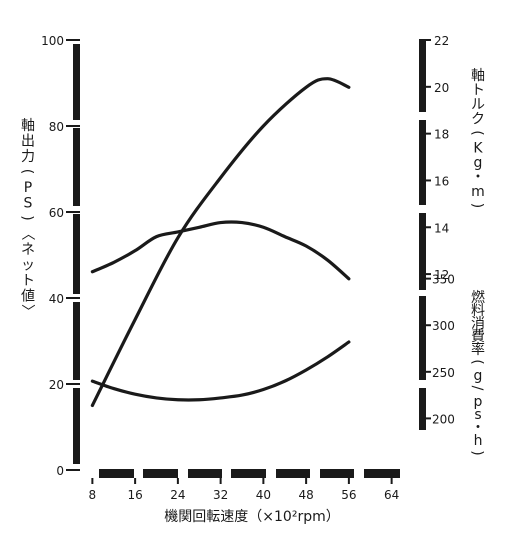  What do you see at coordinates (28, 188) in the screenshot?
I see `power-axis-label-char-4: P` at bounding box center [28, 188].